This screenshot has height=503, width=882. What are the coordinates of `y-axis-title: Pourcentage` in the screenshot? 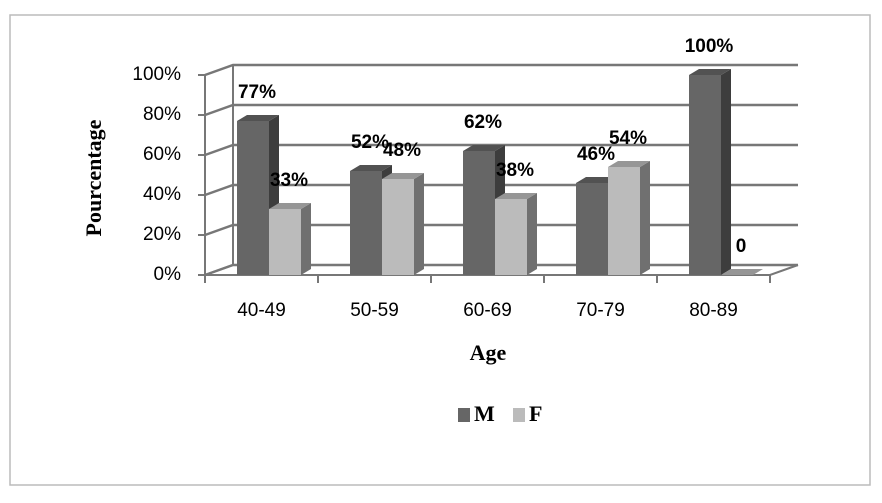 It's located at (93, 177).